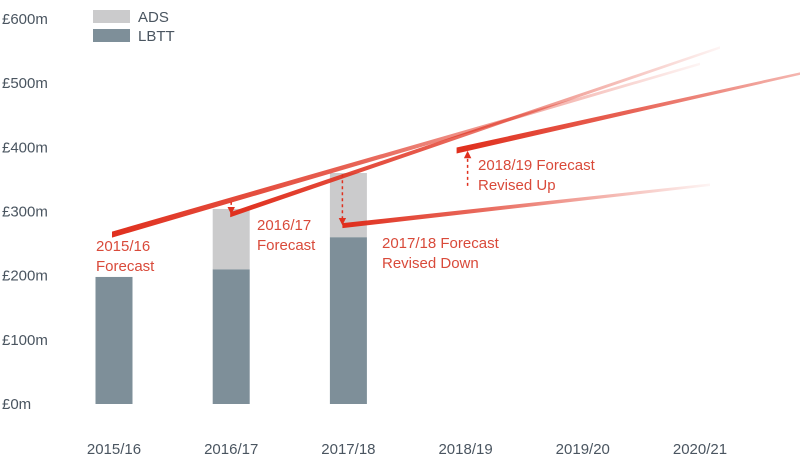 The image size is (800, 473). Describe the element at coordinates (111, 16) in the screenshot. I see `legend-swatch-ads` at that location.